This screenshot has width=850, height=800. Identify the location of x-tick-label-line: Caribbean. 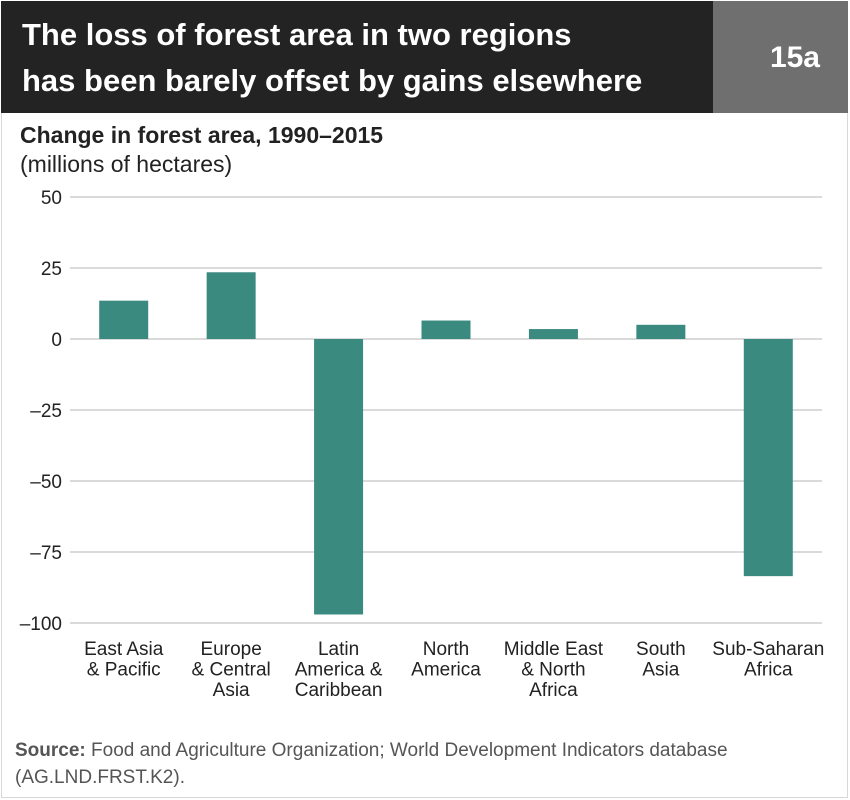
(339, 690).